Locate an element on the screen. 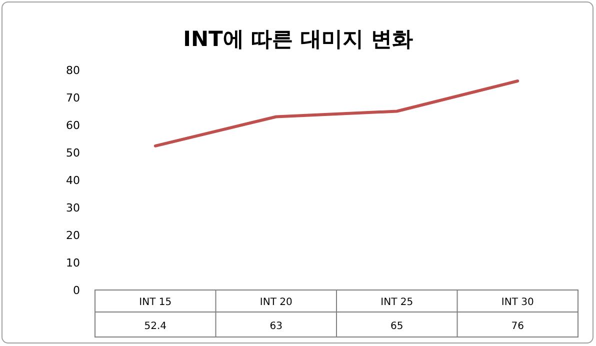 The width and height of the screenshot is (596, 346). x-tick-label: INT 25 is located at coordinates (397, 302).